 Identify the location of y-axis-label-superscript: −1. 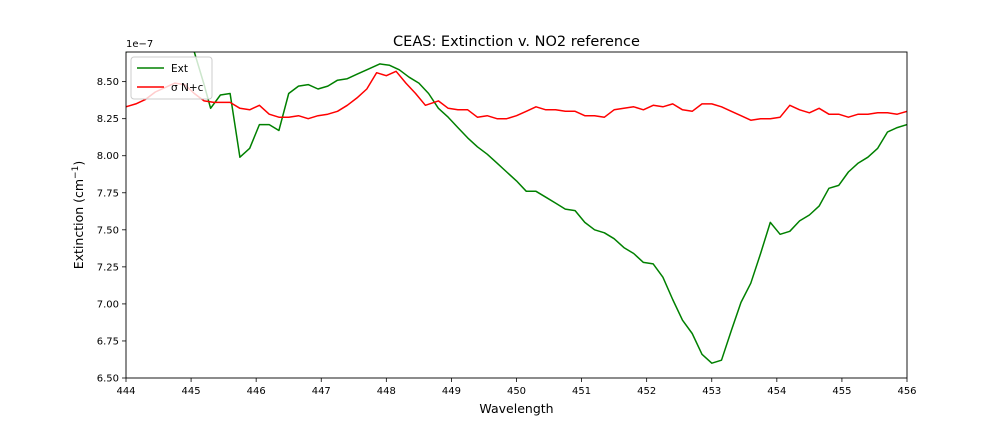
(76, 172).